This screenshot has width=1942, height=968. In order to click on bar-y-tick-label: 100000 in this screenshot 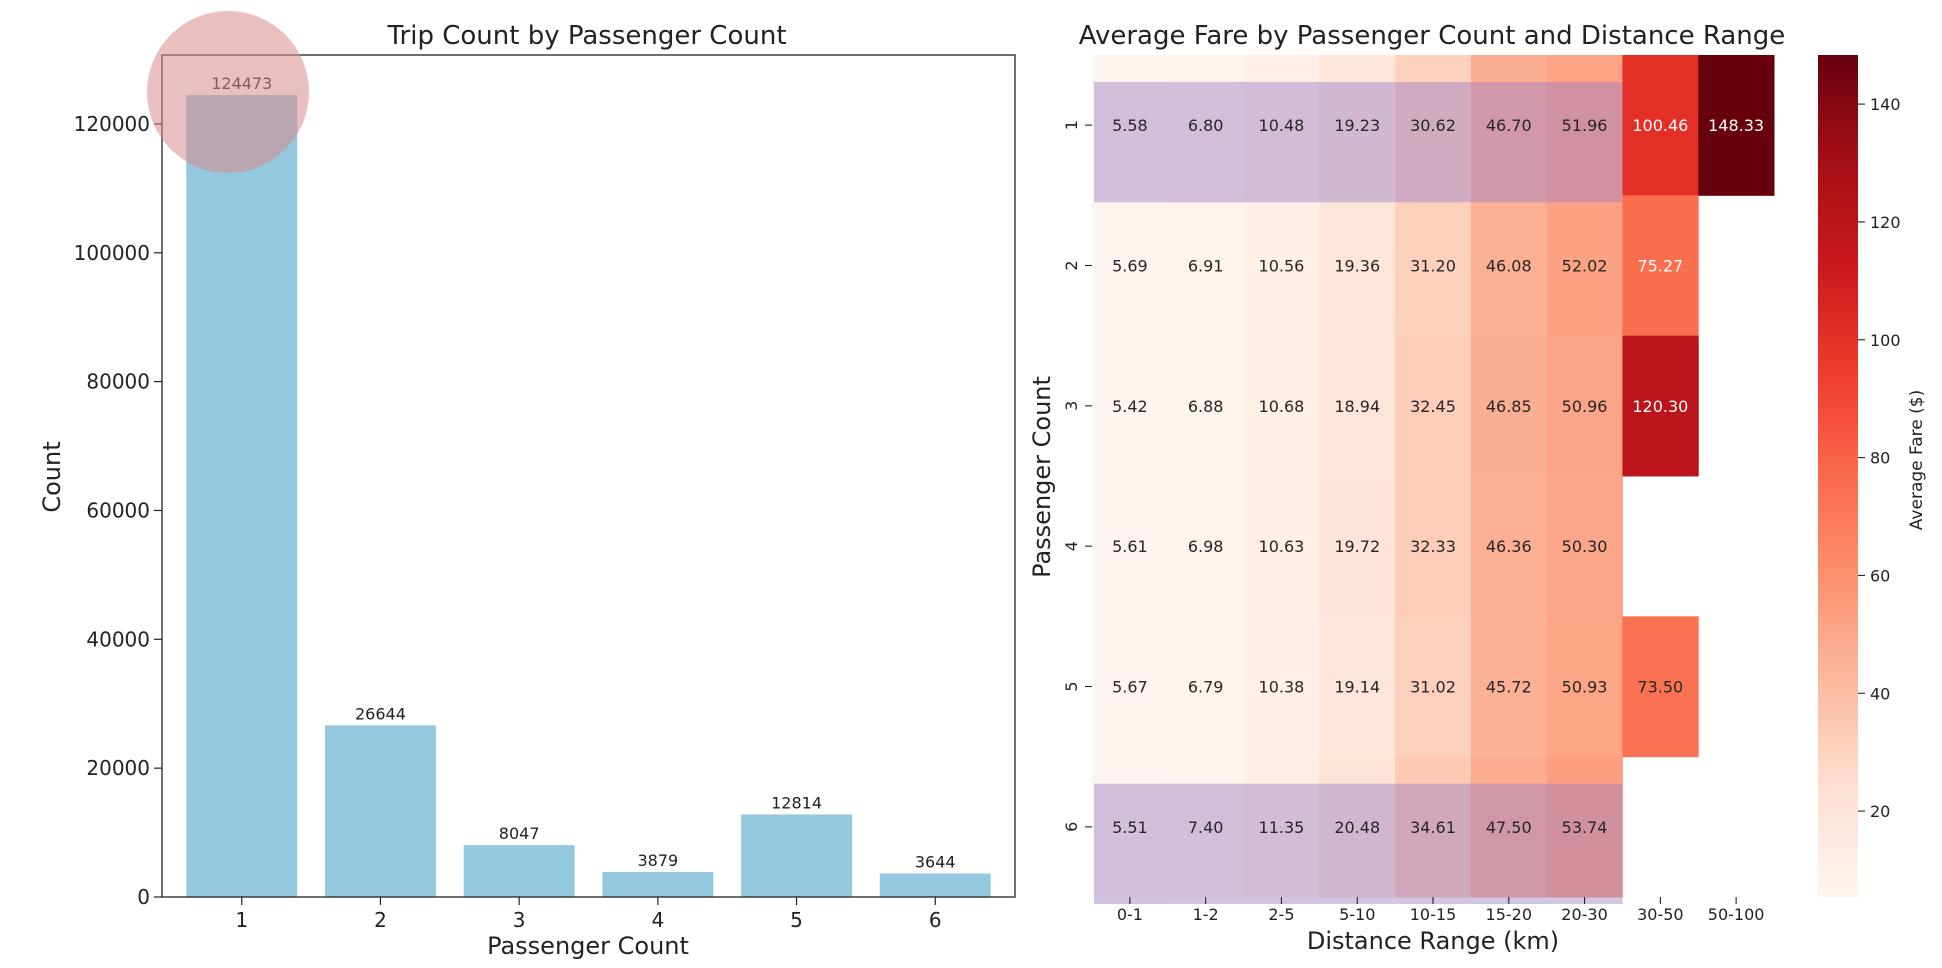, I will do `click(112, 253)`.